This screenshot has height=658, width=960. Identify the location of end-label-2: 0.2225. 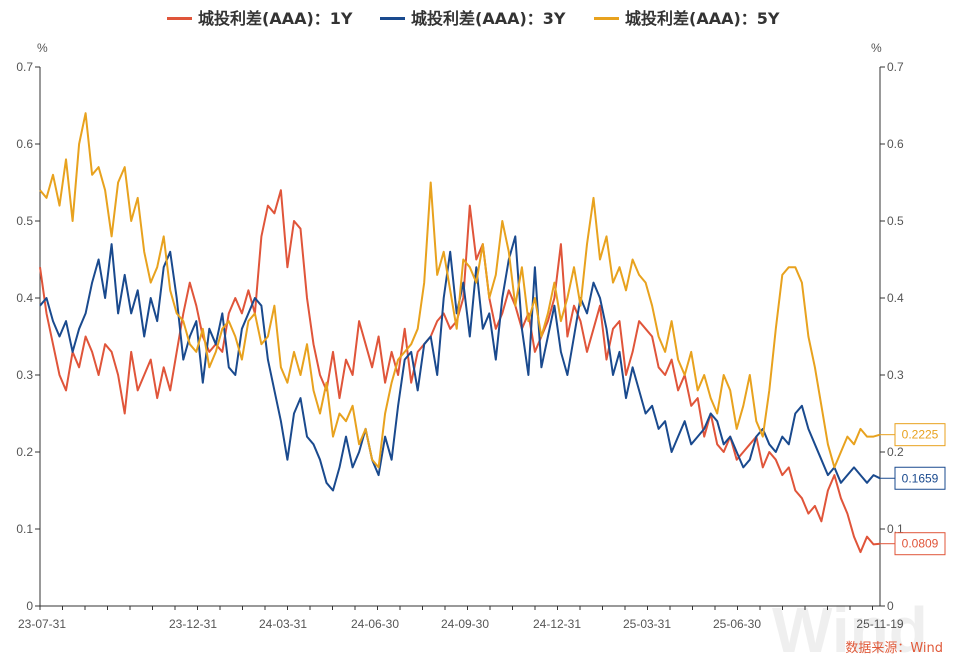
(913, 435).